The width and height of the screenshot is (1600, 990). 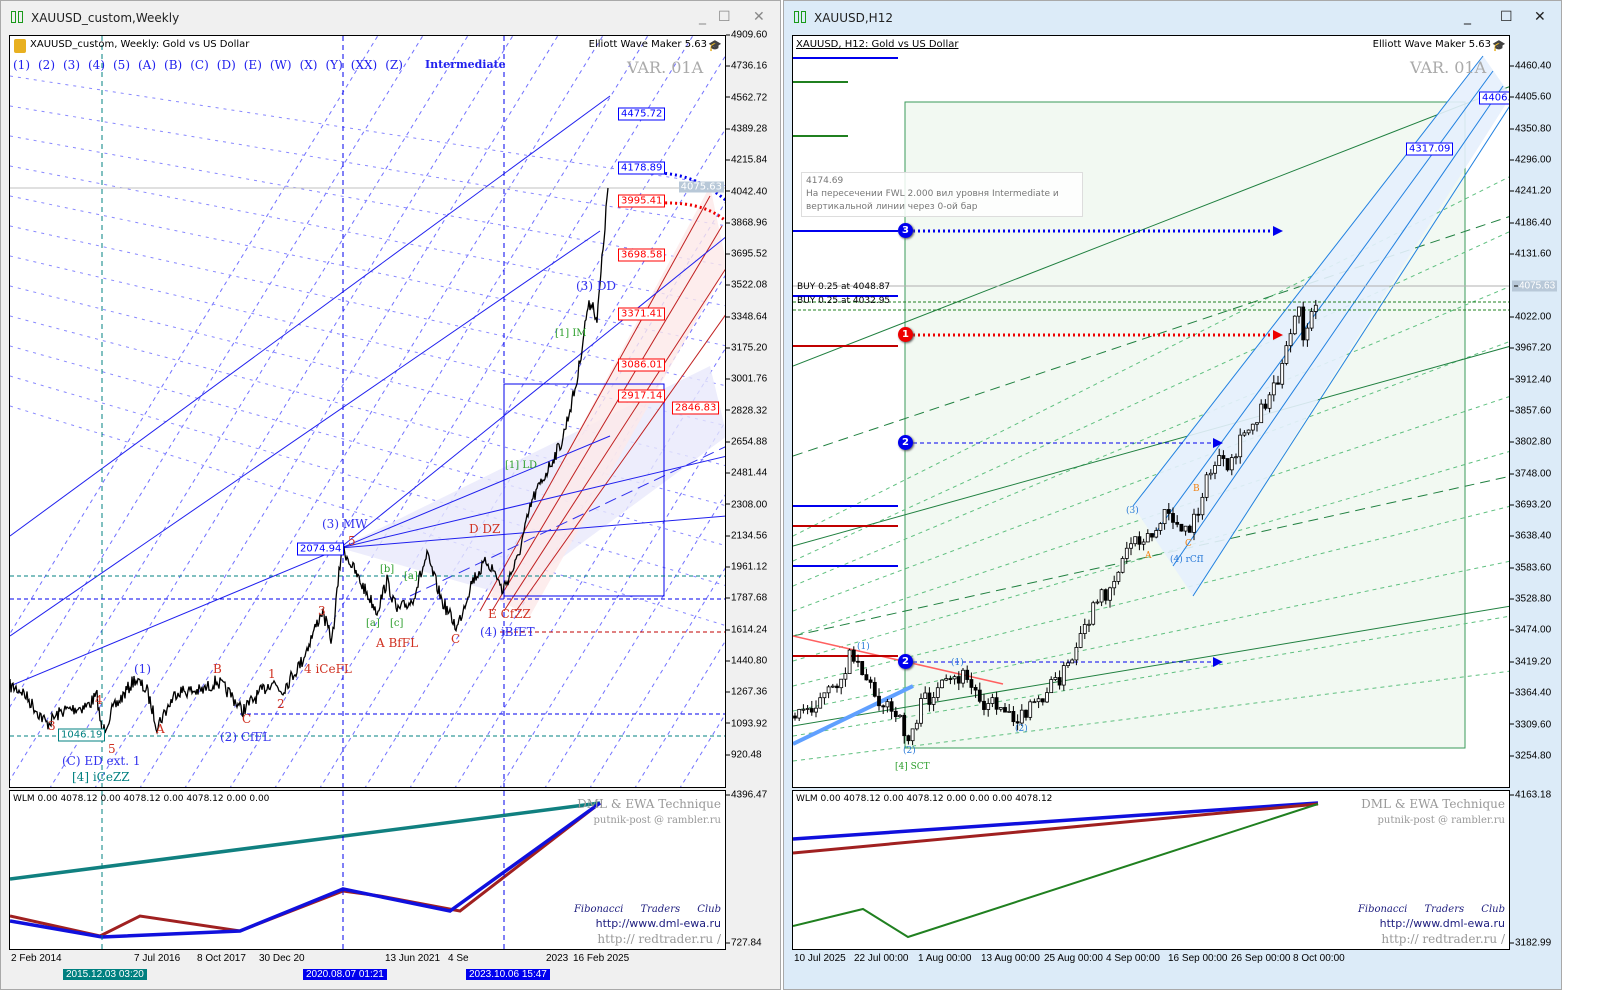 I want to click on window-titlebar: XAUUSD,H12 _ ☐ ✕, so click(x=1172, y=18).